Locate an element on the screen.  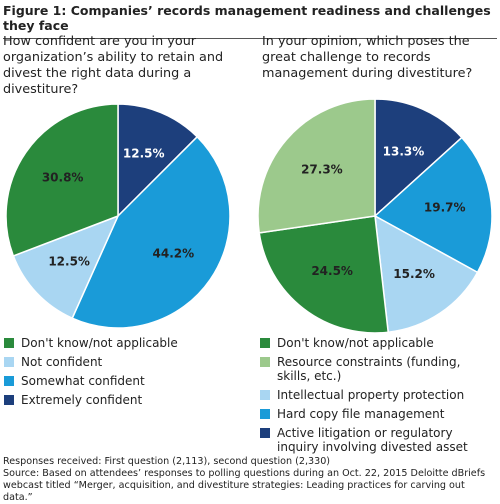
legend-item: Somewhat confident is located at coordinates (121, 381).